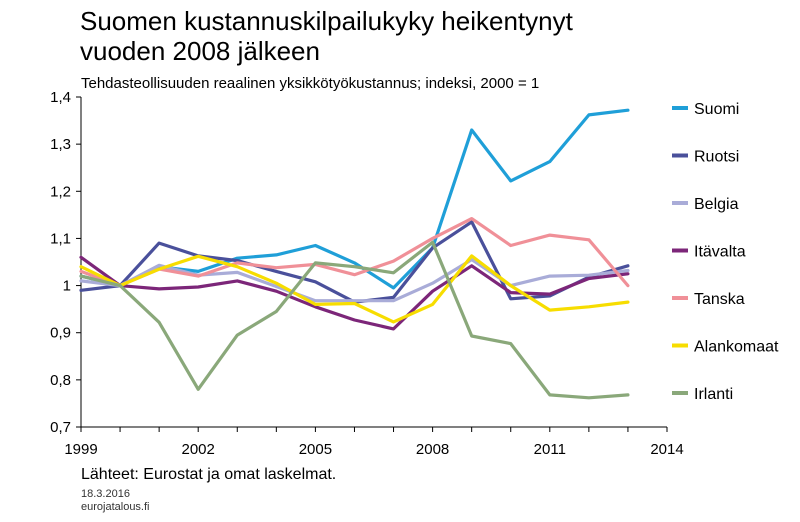  Describe the element at coordinates (60, 238) in the screenshot. I see `y-tick-label: 1,1` at that location.